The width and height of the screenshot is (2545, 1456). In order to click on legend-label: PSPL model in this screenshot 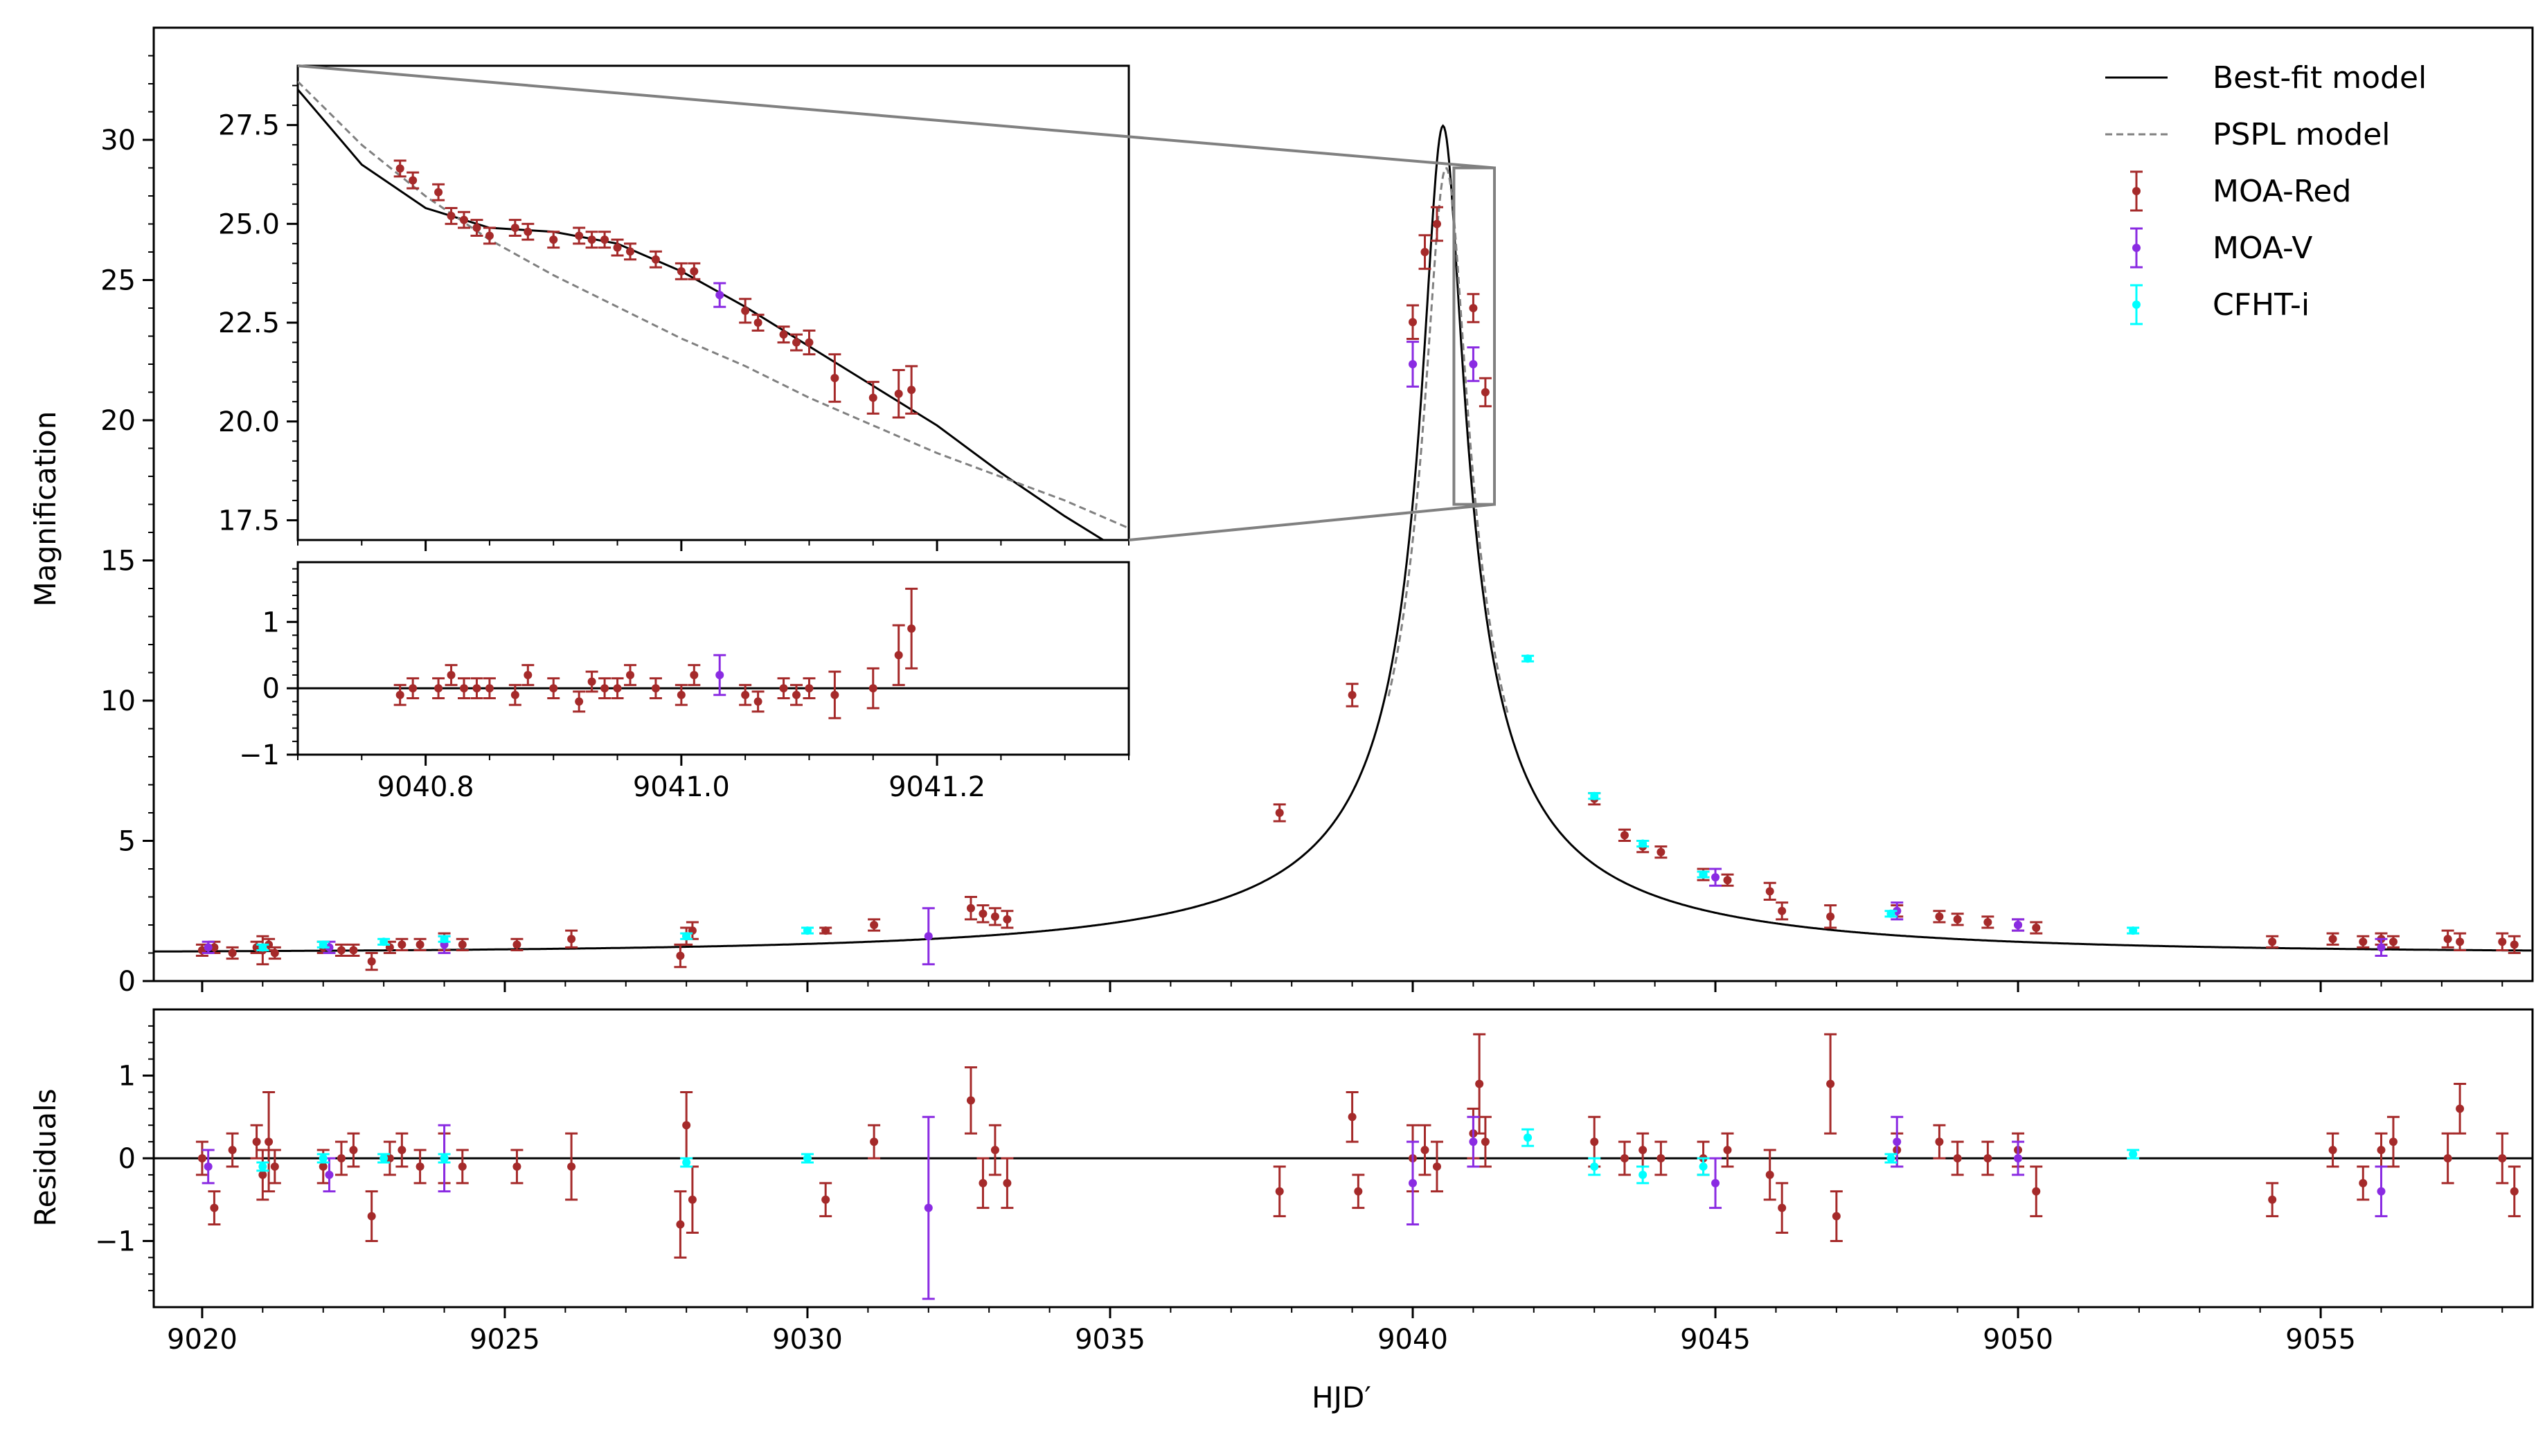, I will do `click(2302, 134)`.